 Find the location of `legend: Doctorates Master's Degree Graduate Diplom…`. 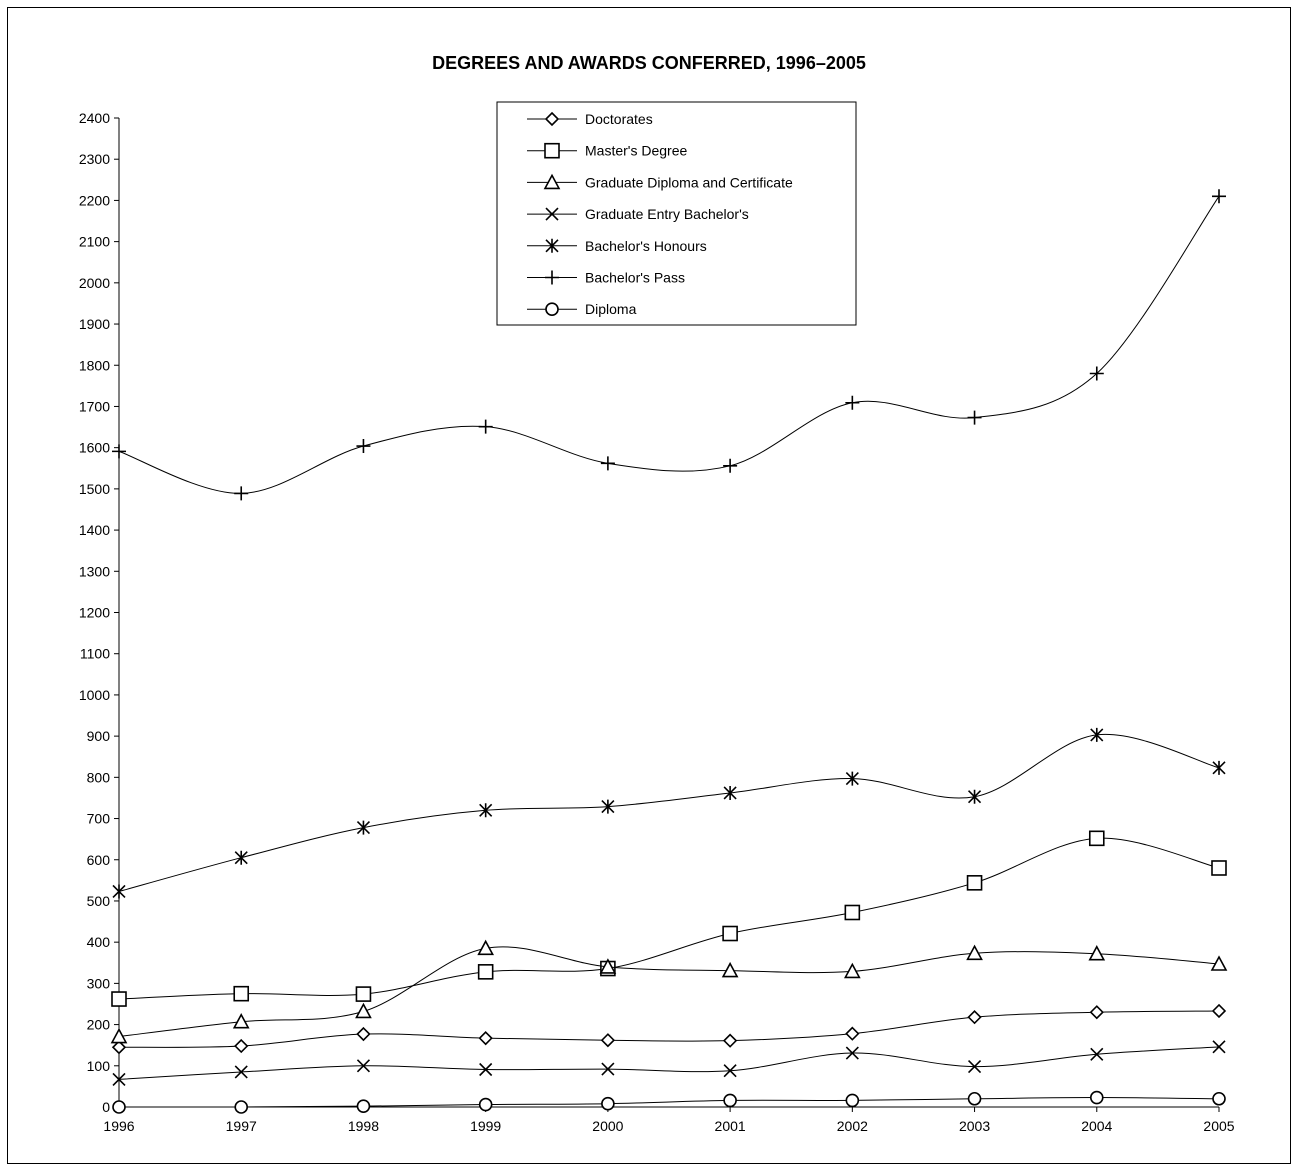

legend: Doctorates Master's Degree Graduate Diplom… is located at coordinates (676, 213).